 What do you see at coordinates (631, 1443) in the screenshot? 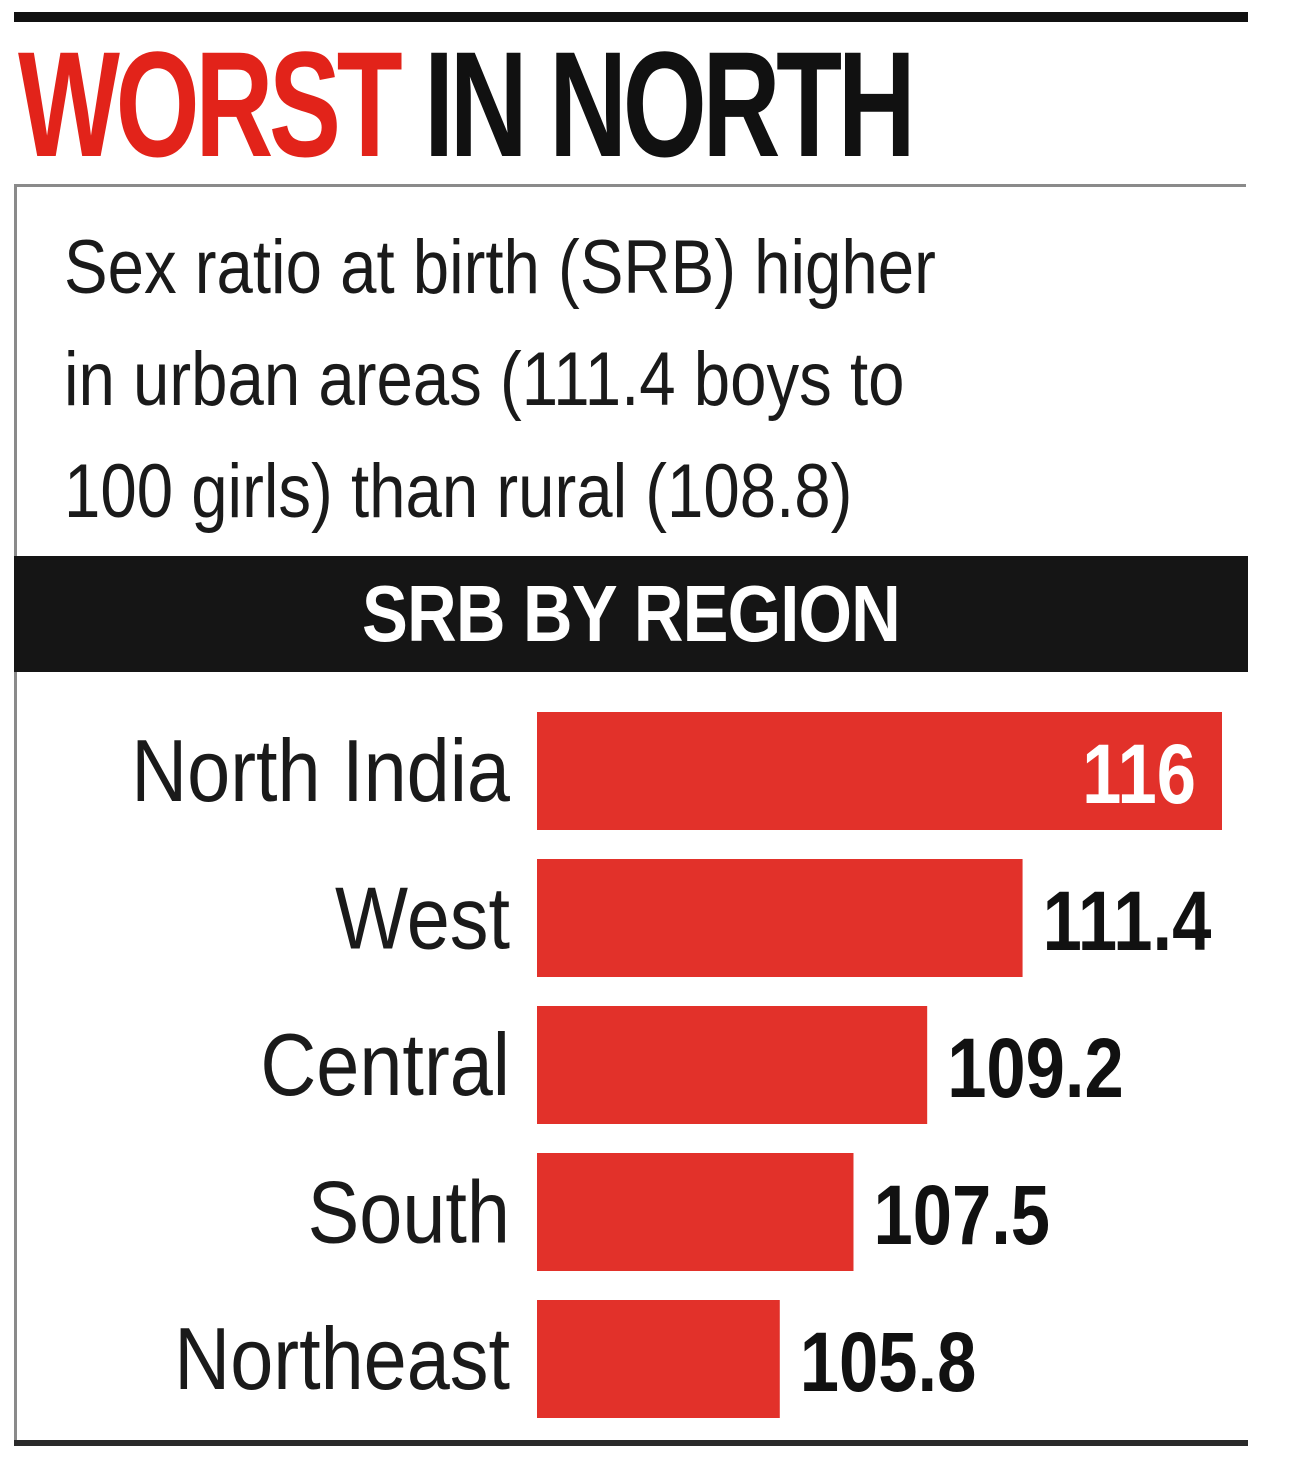
I see `bottom-rule` at bounding box center [631, 1443].